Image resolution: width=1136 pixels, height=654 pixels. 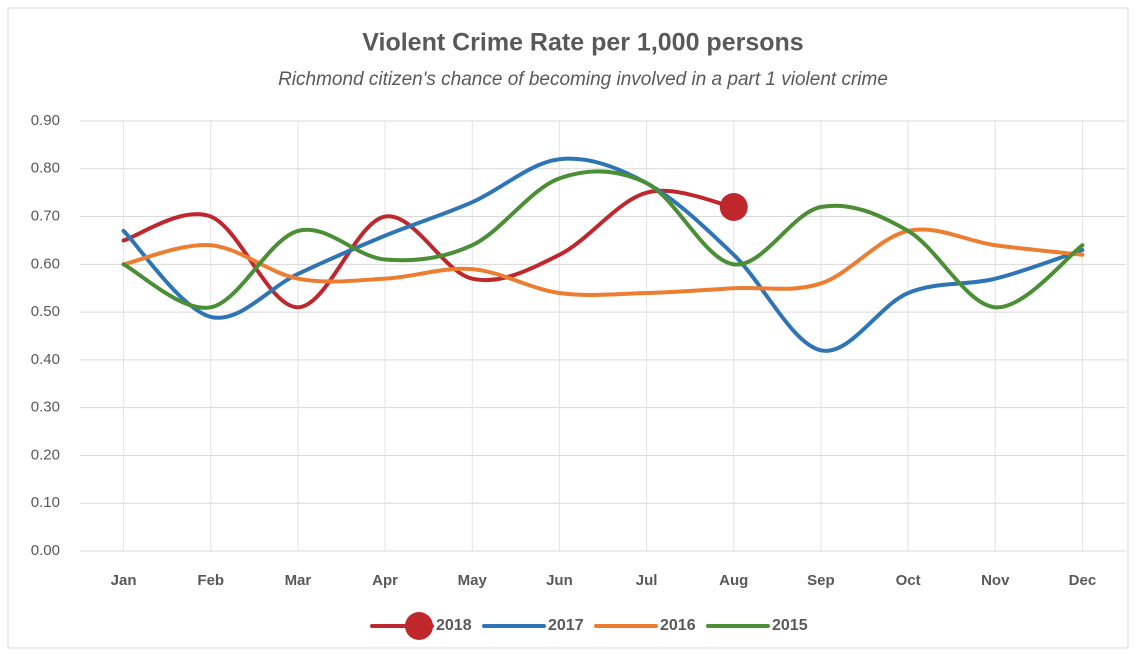 What do you see at coordinates (647, 580) in the screenshot?
I see `x-tick-label: Jul` at bounding box center [647, 580].